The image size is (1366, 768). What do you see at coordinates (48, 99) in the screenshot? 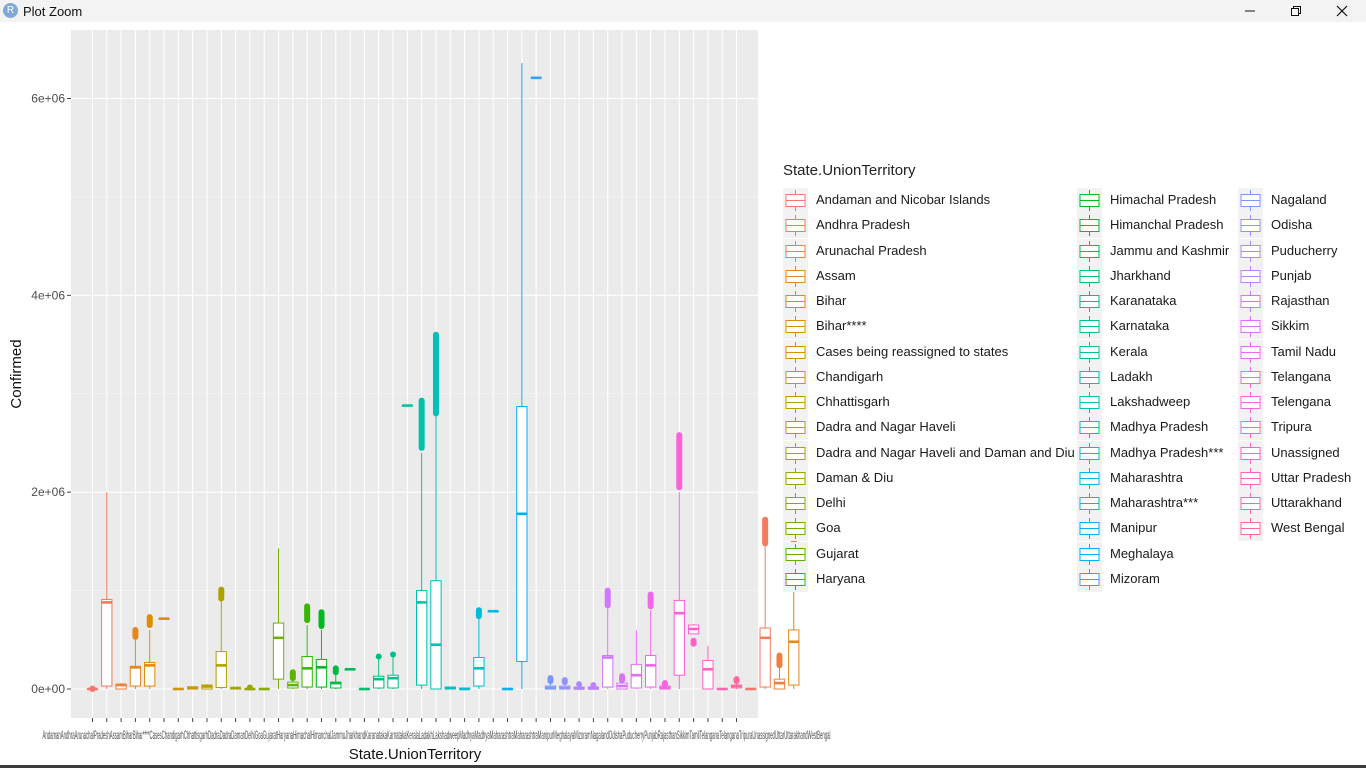
I see `y-tick-label: 6e+06` at bounding box center [48, 99].